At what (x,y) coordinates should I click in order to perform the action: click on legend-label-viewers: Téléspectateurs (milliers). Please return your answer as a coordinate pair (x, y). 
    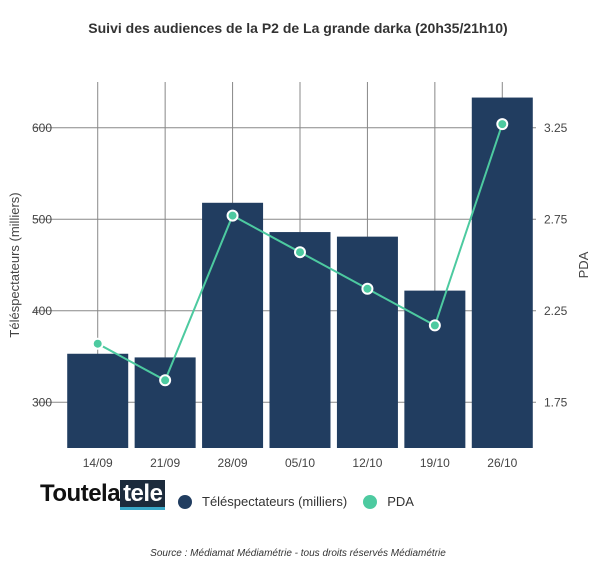
    Looking at the image, I should click on (275, 501).